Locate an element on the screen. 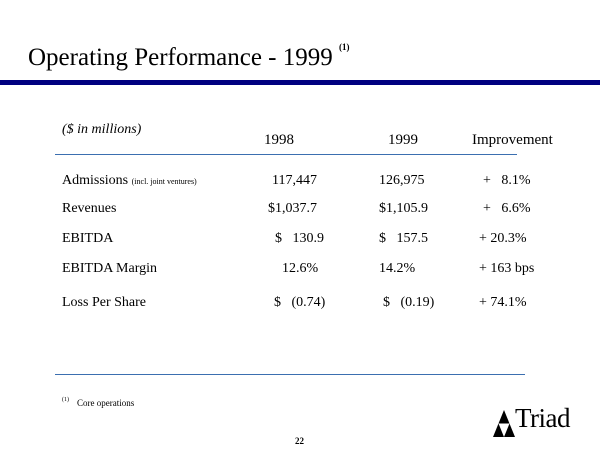 Image resolution: width=600 pixels, height=450 pixels. table-row-label: EBITDA Margin is located at coordinates (109, 269).